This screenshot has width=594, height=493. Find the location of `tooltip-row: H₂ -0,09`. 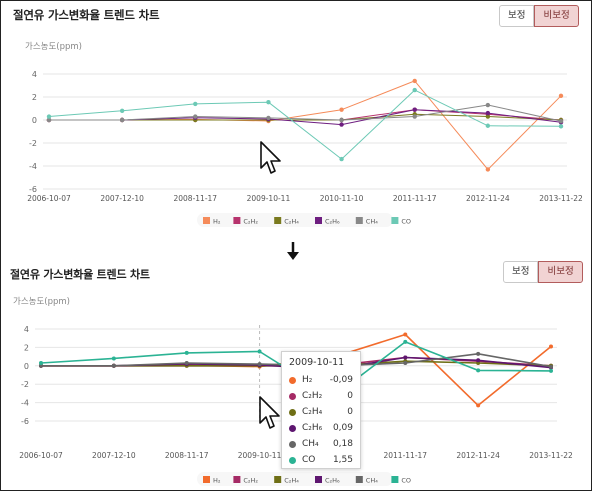

tooltip-row: H₂ -0,09 is located at coordinates (321, 380).